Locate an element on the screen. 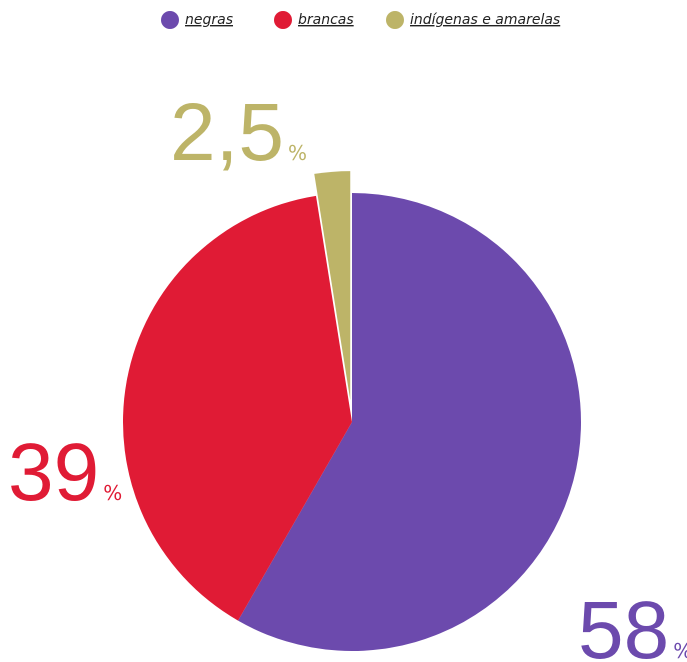 The image size is (687, 662). value-label: 2,5% is located at coordinates (238, 132).